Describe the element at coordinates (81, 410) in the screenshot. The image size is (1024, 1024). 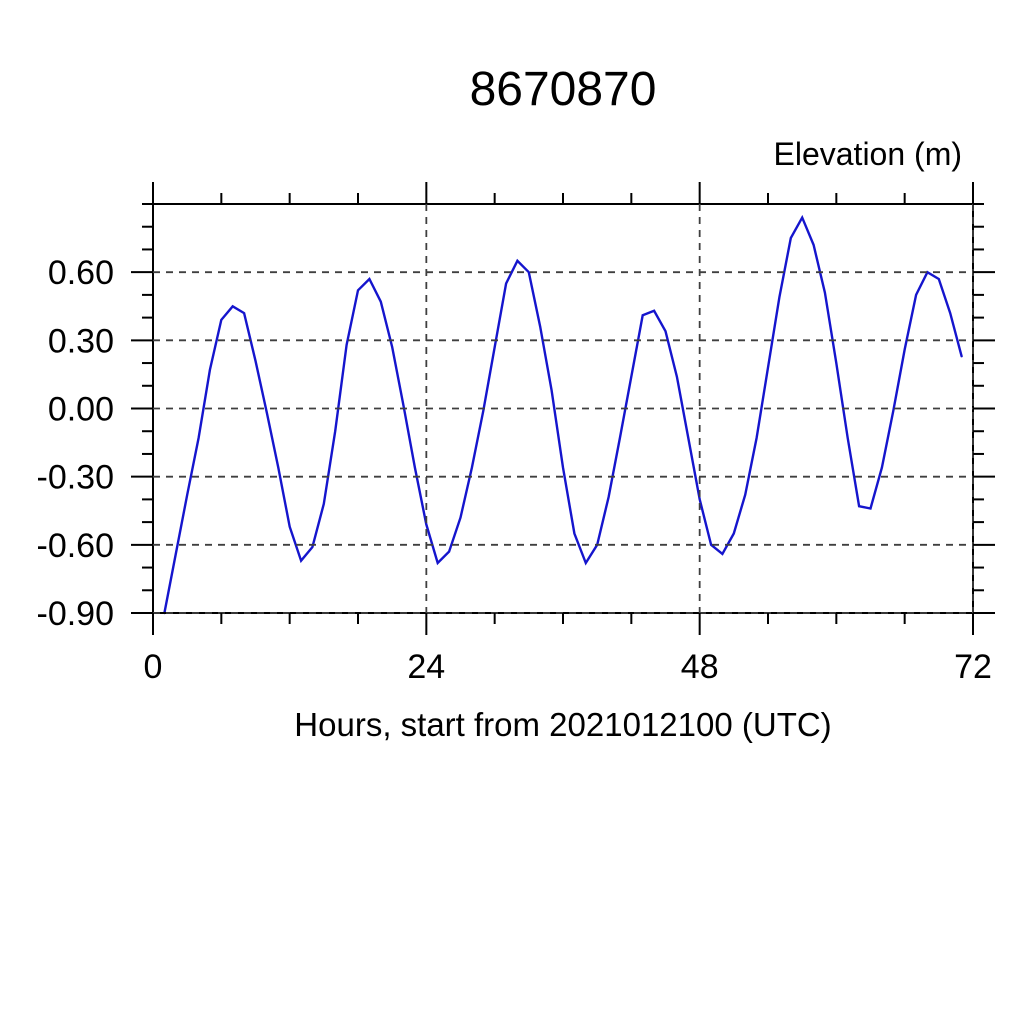
I see `y-tick-label: 0.00` at that location.